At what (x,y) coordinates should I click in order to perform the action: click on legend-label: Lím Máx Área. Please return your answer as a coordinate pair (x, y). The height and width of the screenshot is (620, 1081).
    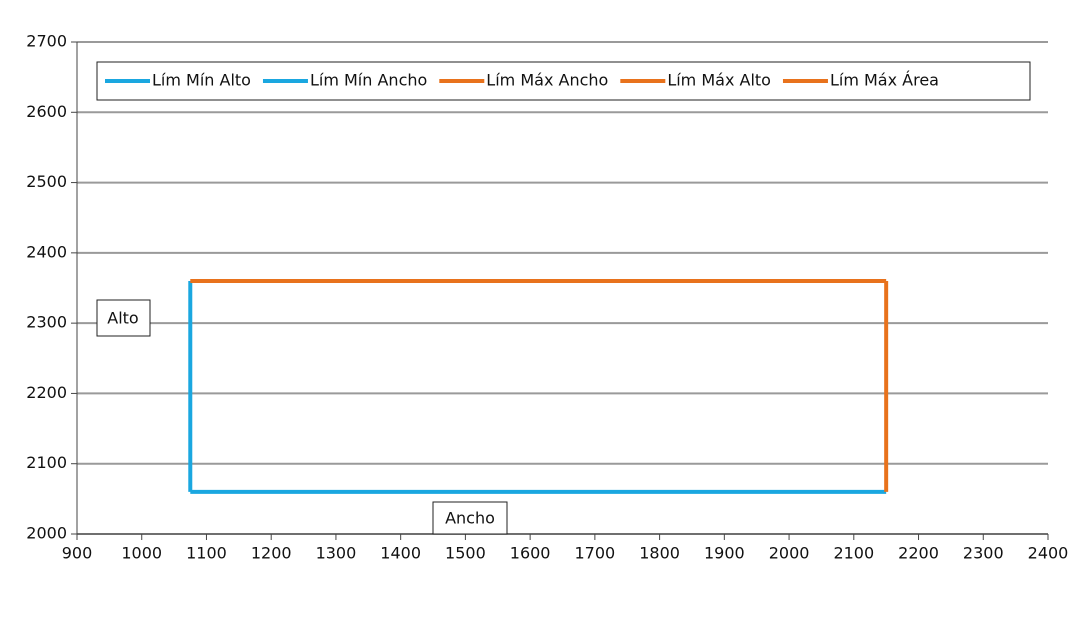
    Looking at the image, I should click on (884, 80).